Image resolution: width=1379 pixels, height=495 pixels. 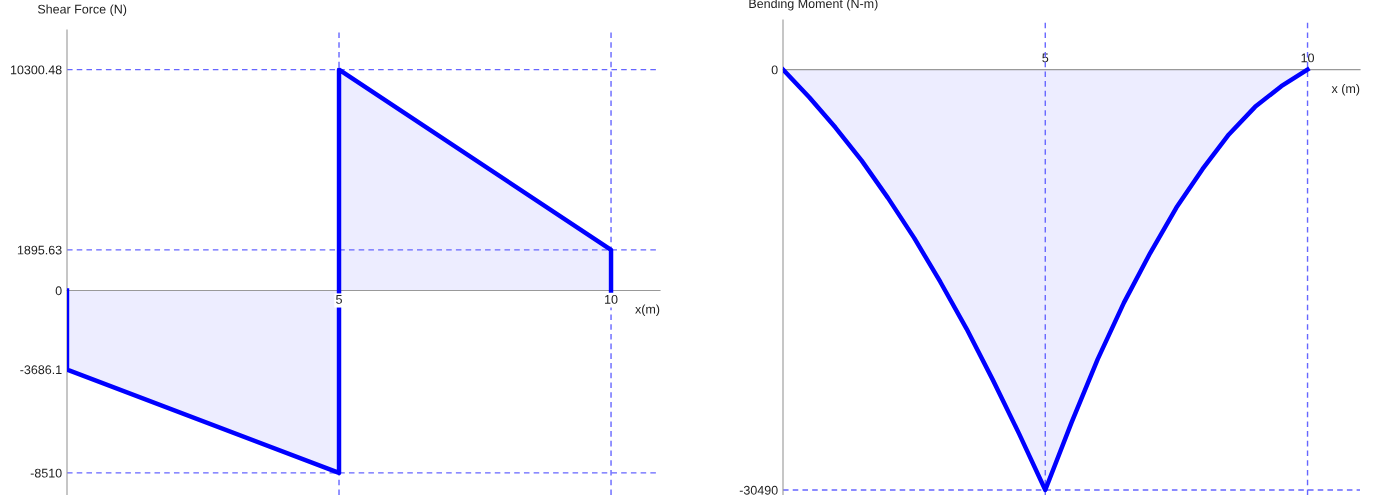 I want to click on y-tick-label: 1895.63, so click(x=39, y=250).